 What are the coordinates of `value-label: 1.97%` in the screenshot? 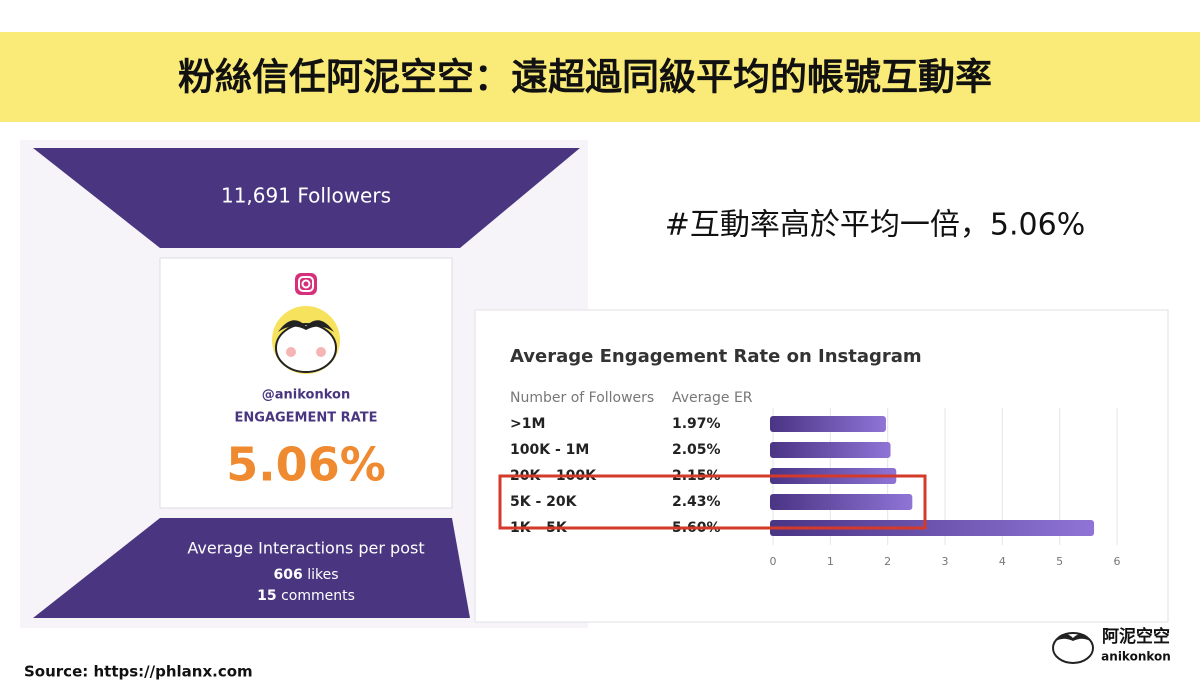 It's located at (696, 424).